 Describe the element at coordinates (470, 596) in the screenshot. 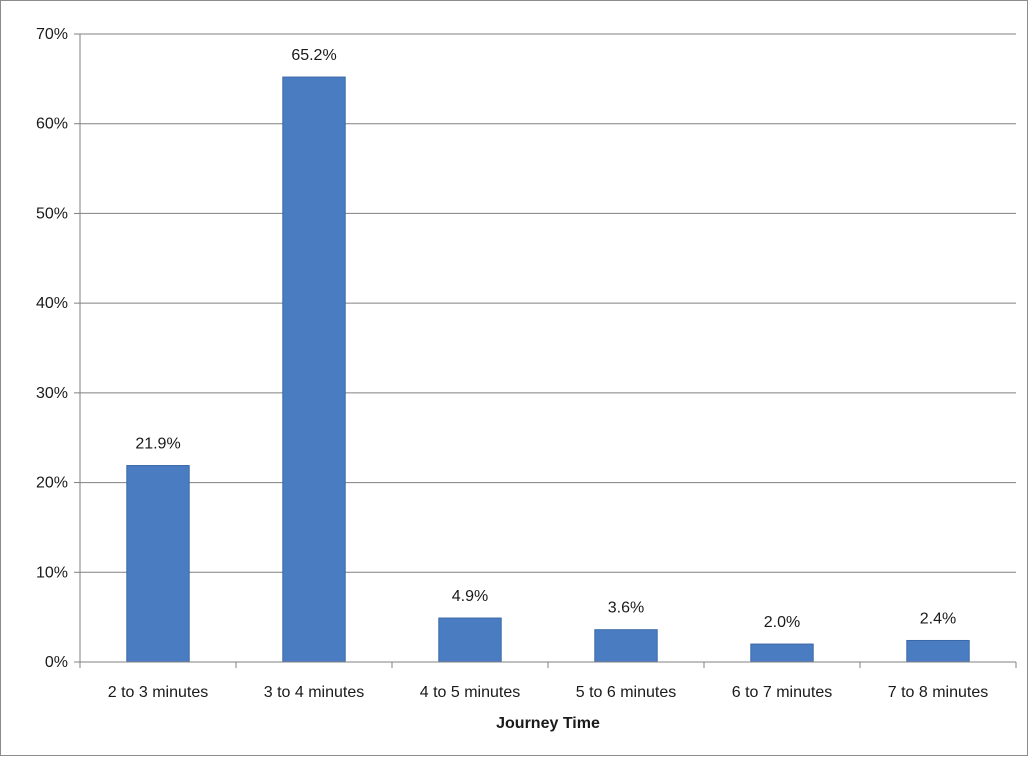

I see `bar-data-label: 4.9%` at that location.